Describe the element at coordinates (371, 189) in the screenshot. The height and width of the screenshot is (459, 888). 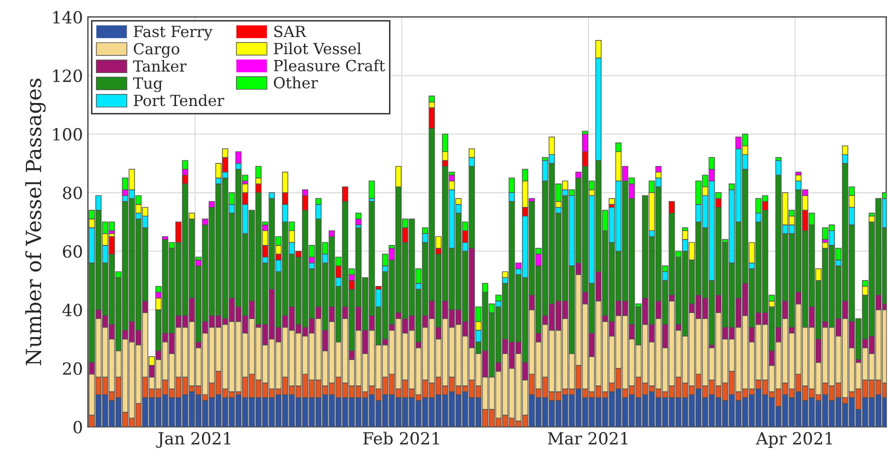
I see `bar` at that location.